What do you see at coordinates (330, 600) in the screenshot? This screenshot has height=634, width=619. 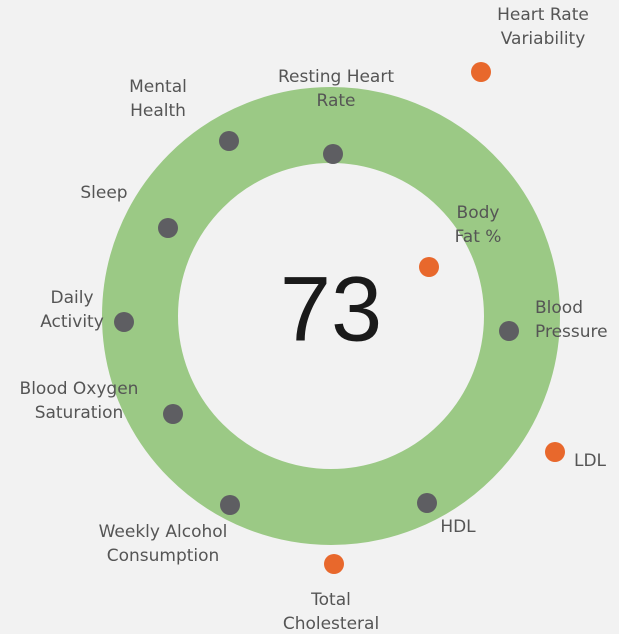 I see `metric-label: Total` at bounding box center [330, 600].